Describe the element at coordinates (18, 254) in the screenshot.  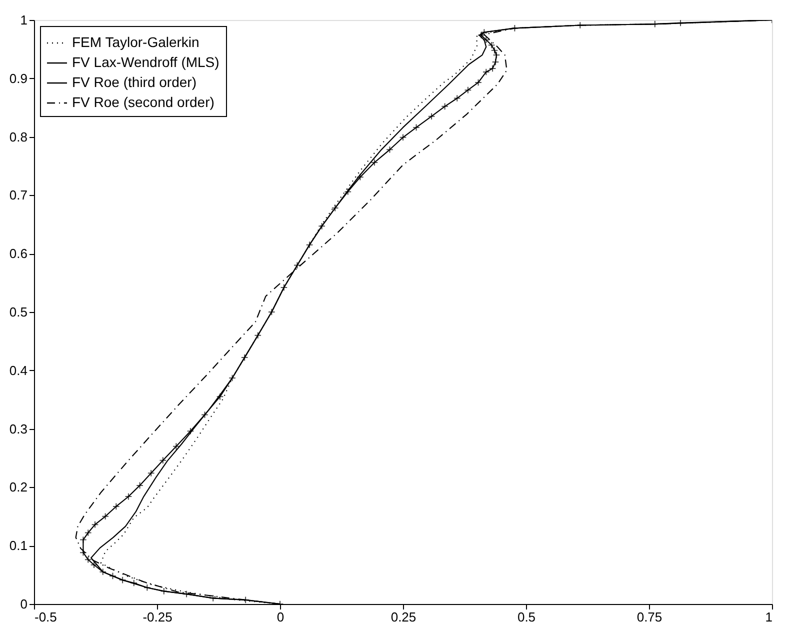
I see `y-tick-label: 0.6` at that location.